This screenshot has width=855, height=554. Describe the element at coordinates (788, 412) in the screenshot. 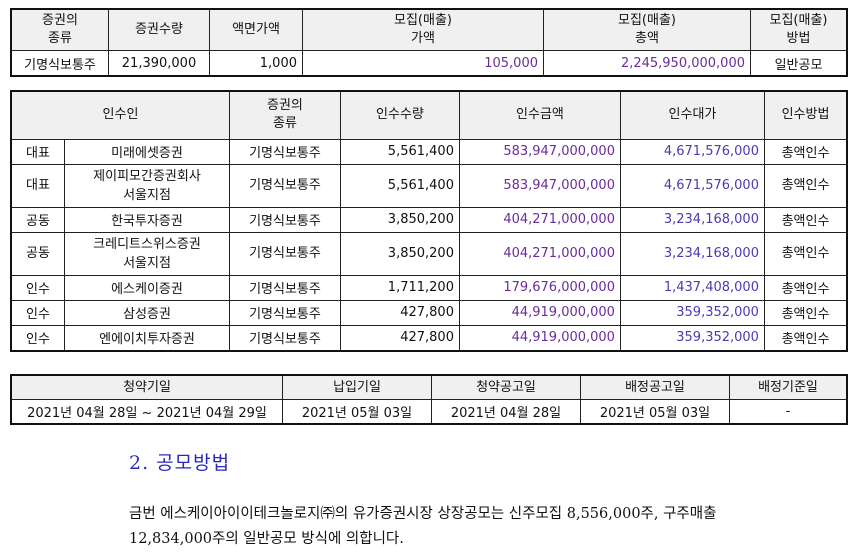

I see `cell-allocation-base-date: -` at that location.